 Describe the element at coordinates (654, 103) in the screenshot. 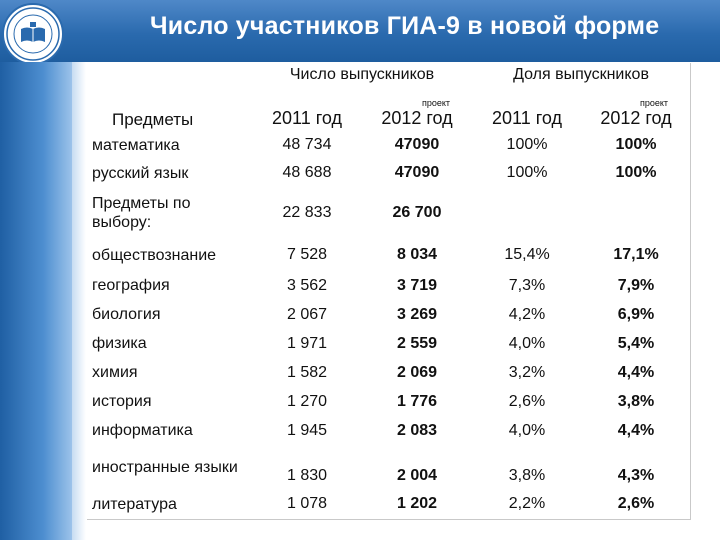

I see `draft-label-share: проект` at that location.